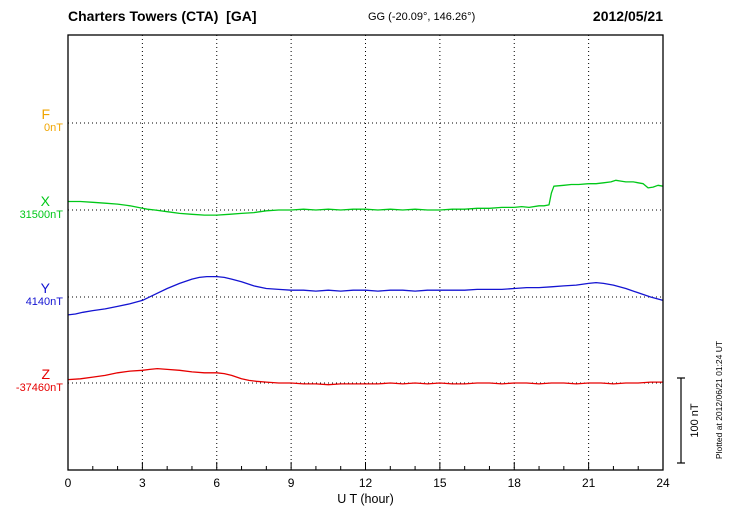 Image resolution: width=730 pixels, height=520 pixels. Describe the element at coordinates (41, 215) in the screenshot. I see `trace-refvalue-x: 31500nT` at that location.